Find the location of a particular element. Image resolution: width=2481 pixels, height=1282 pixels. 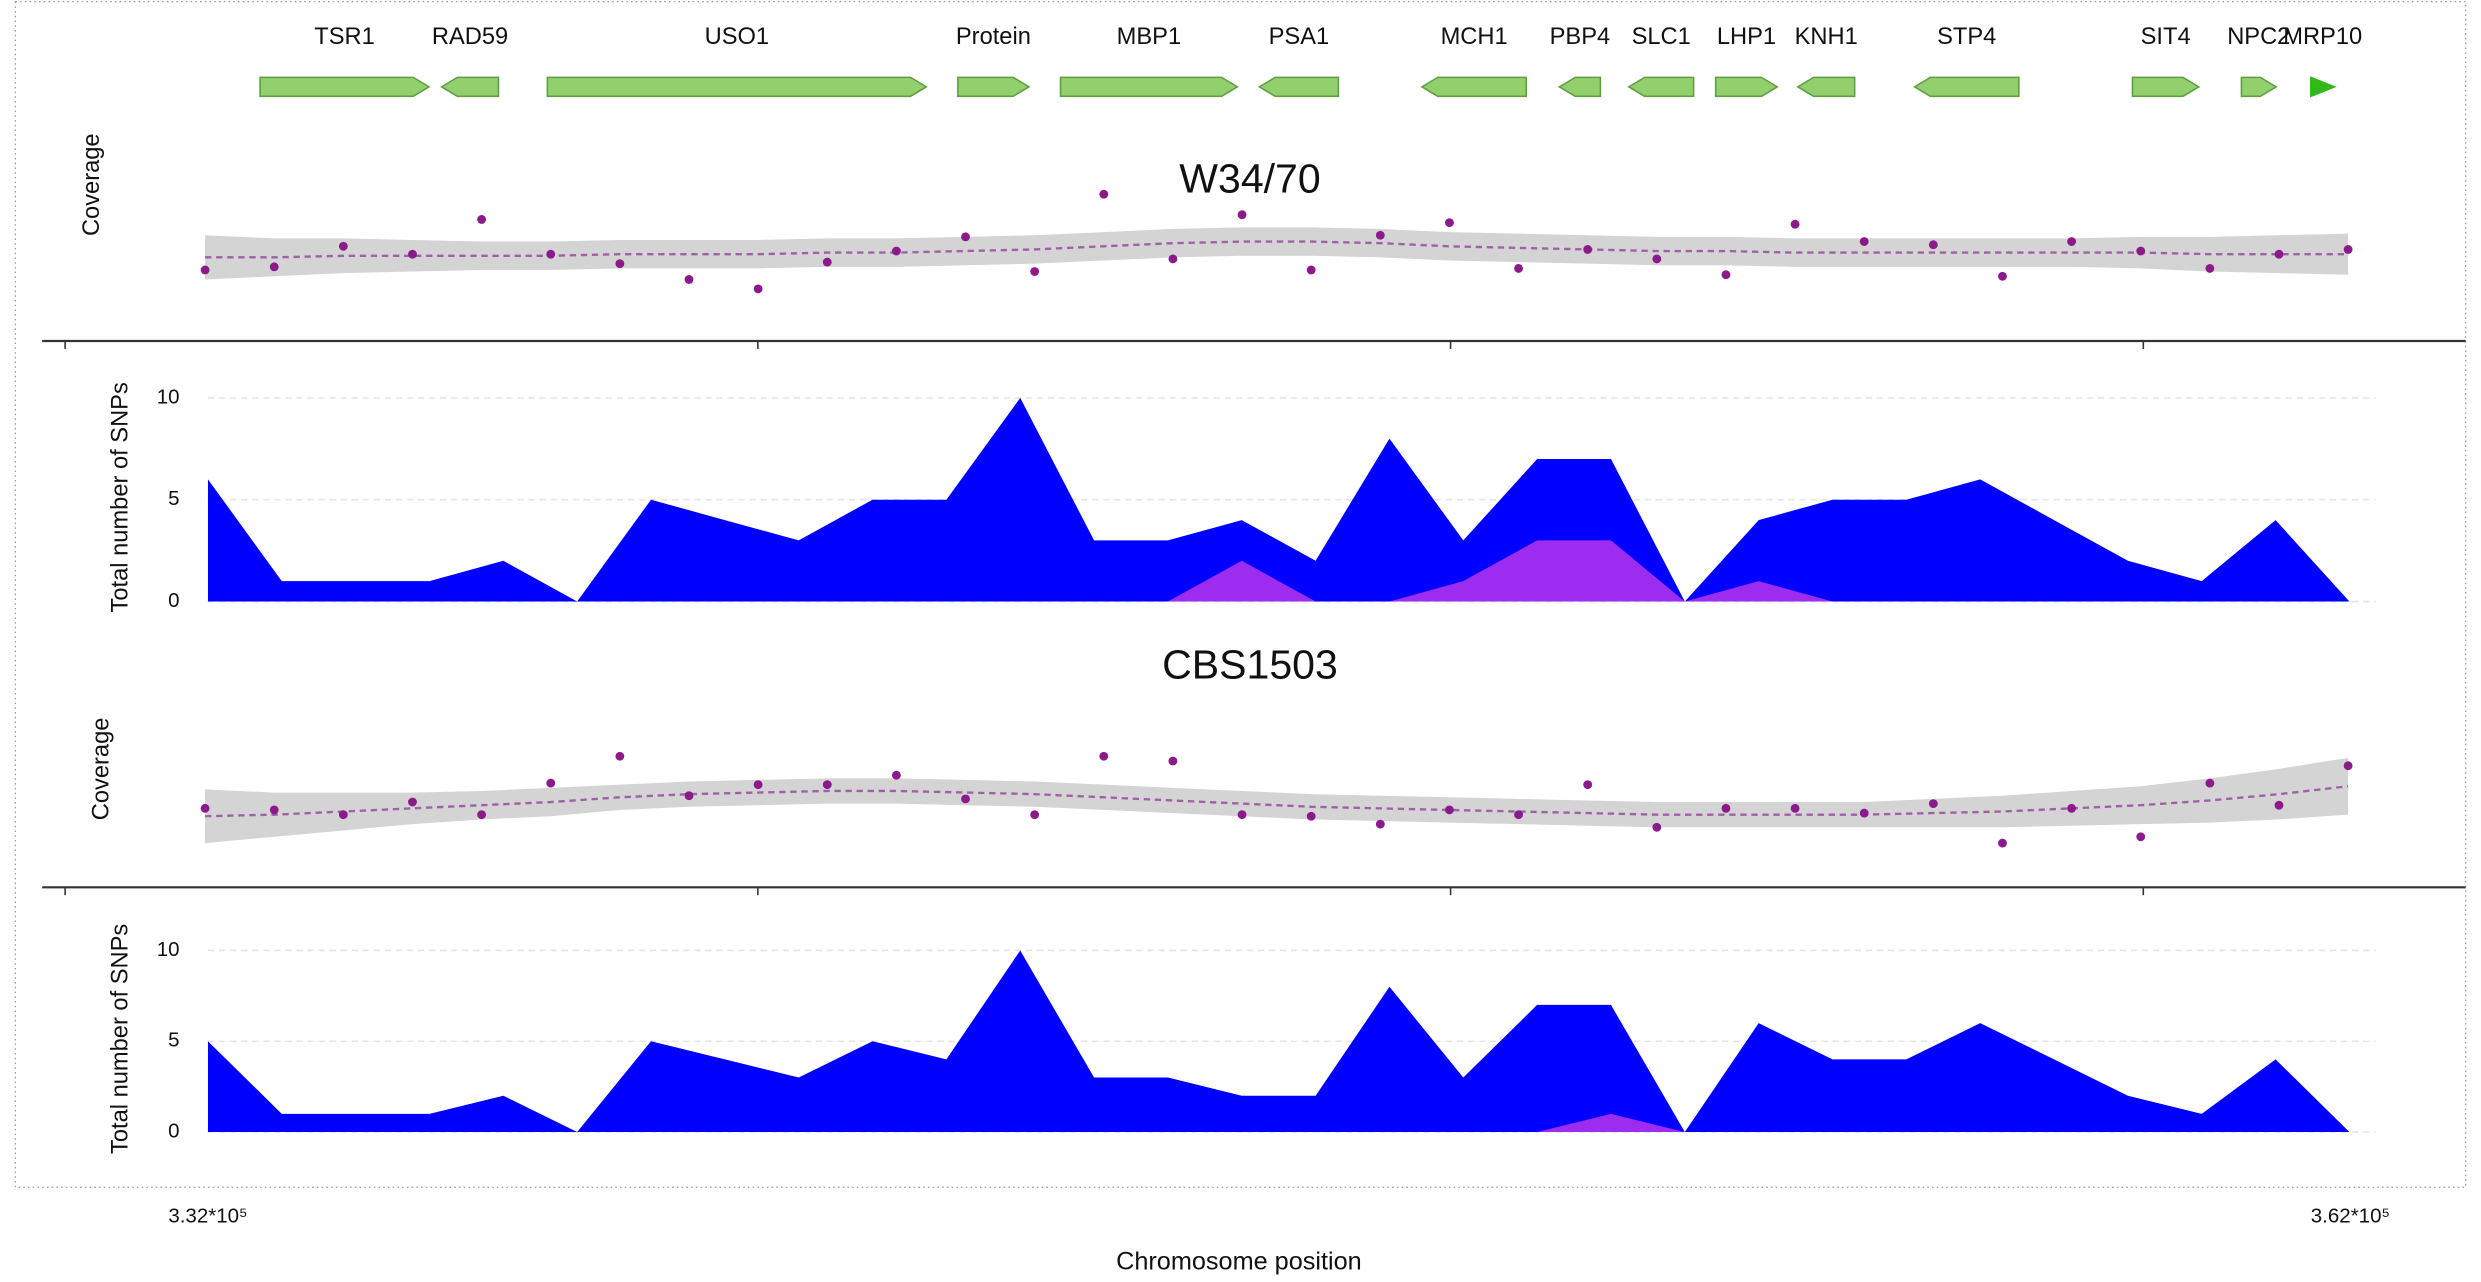

gene-label: KNH1 is located at coordinates (1826, 37).